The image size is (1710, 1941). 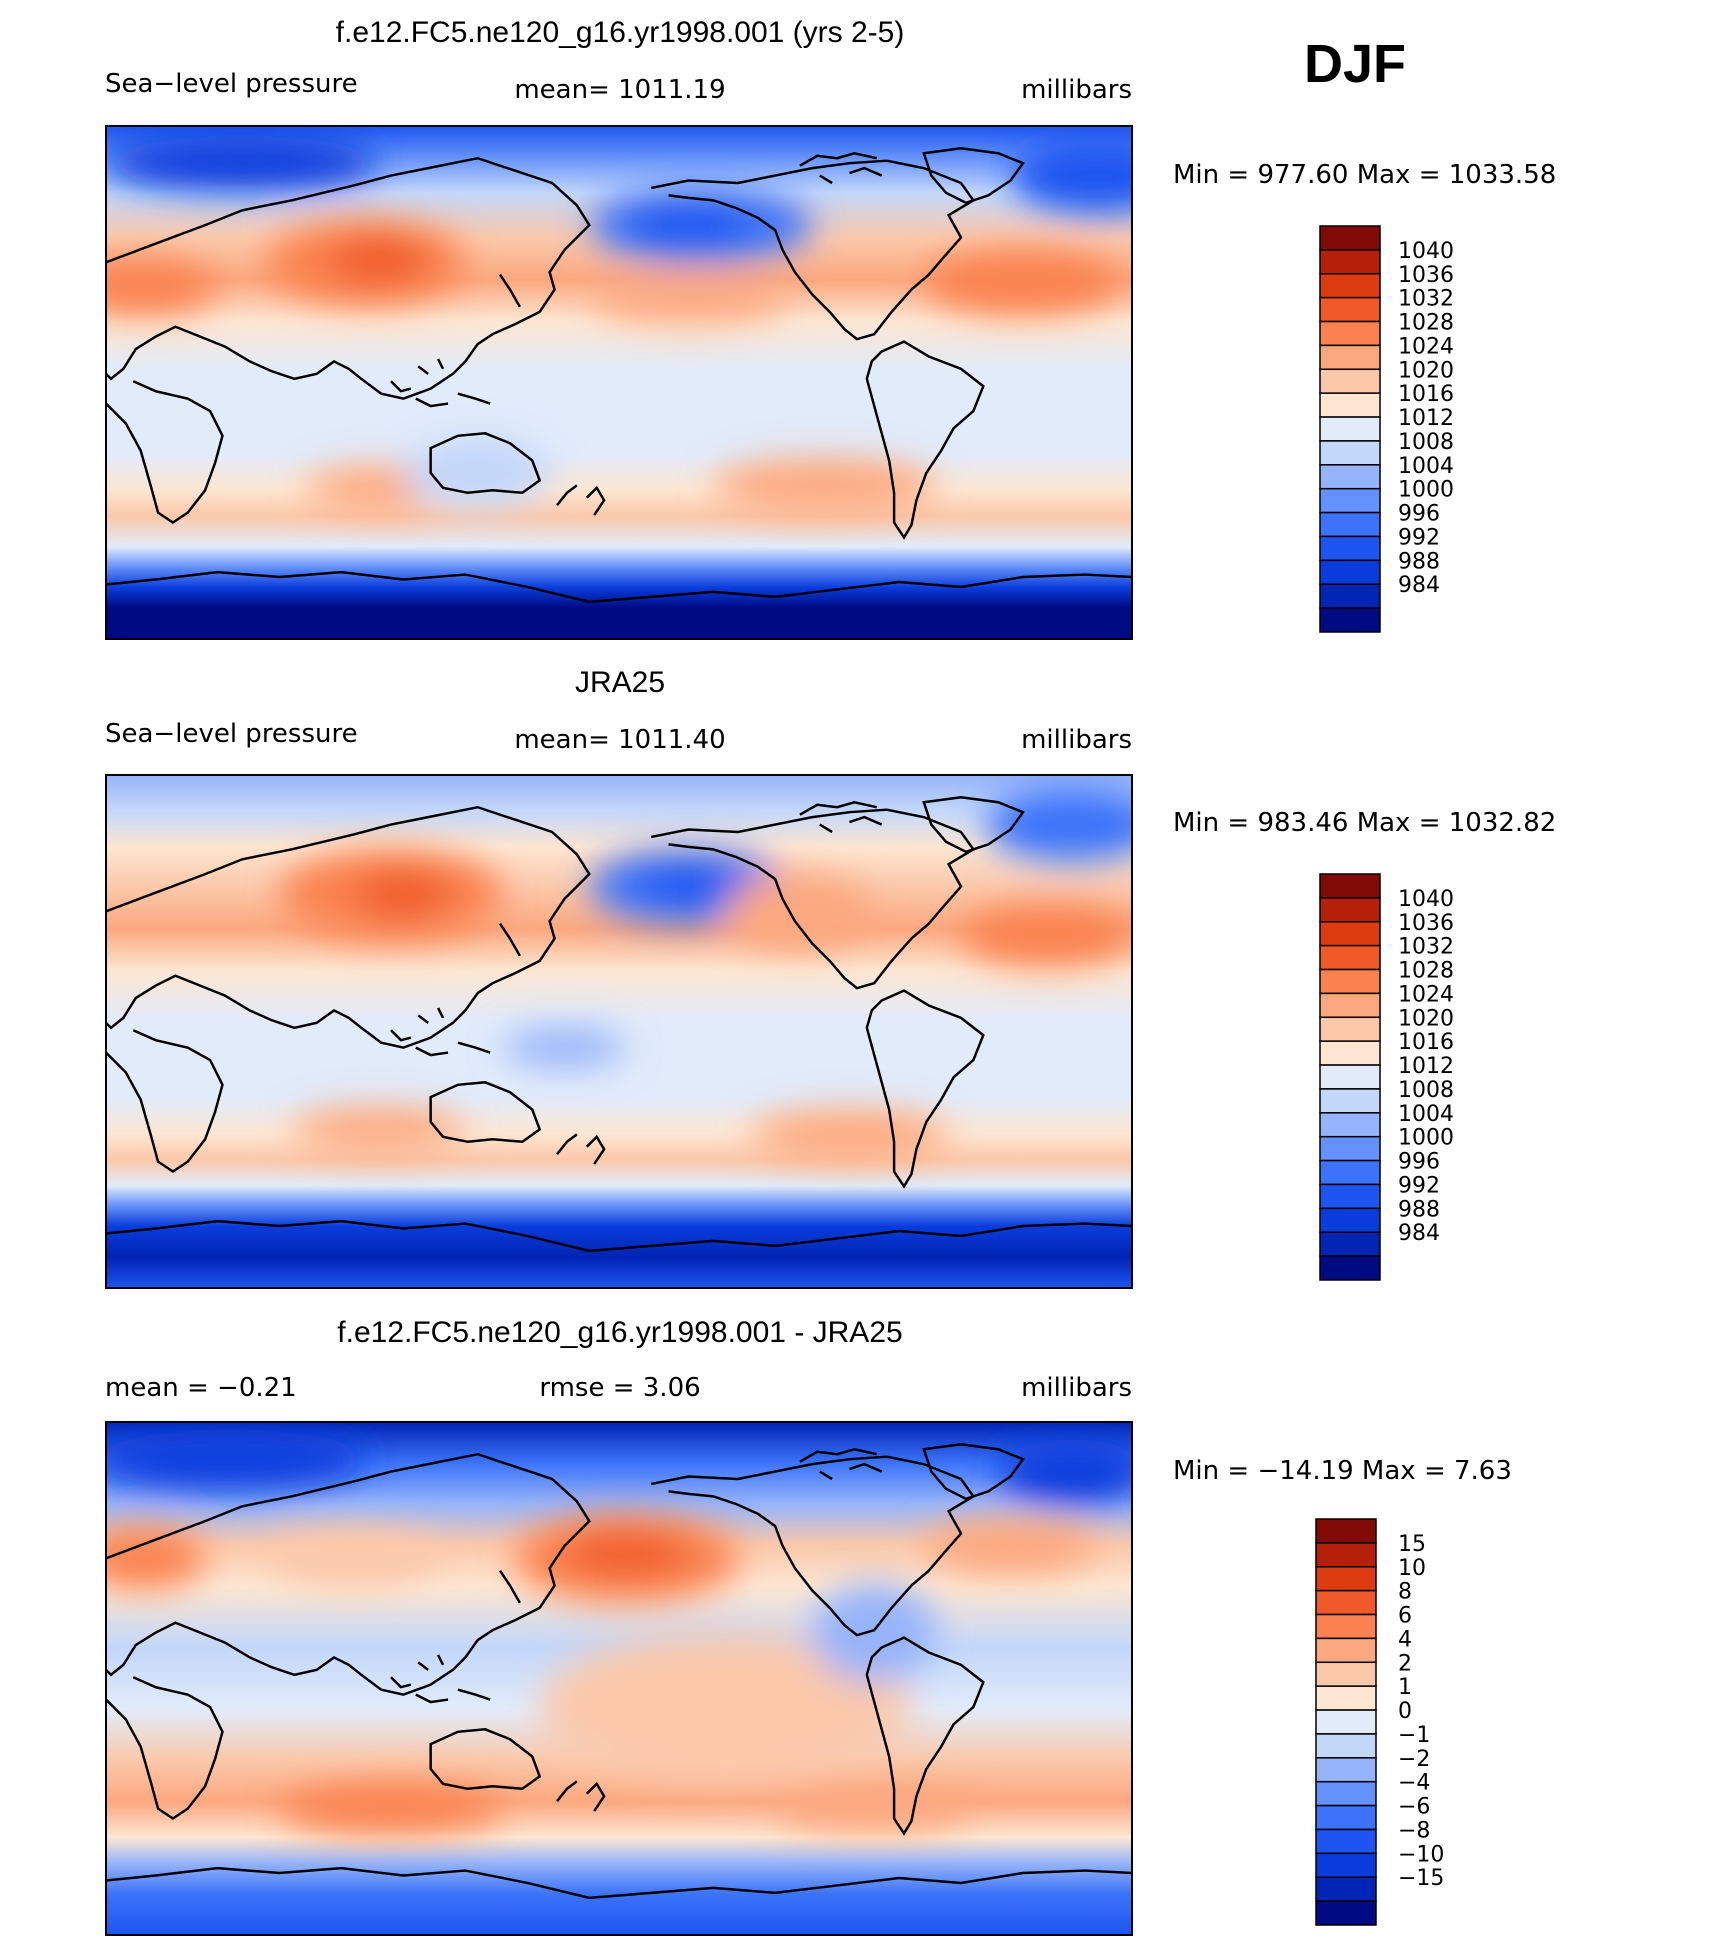 What do you see at coordinates (1419, 537) in the screenshot?
I see `colorbar-level-label: 992` at bounding box center [1419, 537].